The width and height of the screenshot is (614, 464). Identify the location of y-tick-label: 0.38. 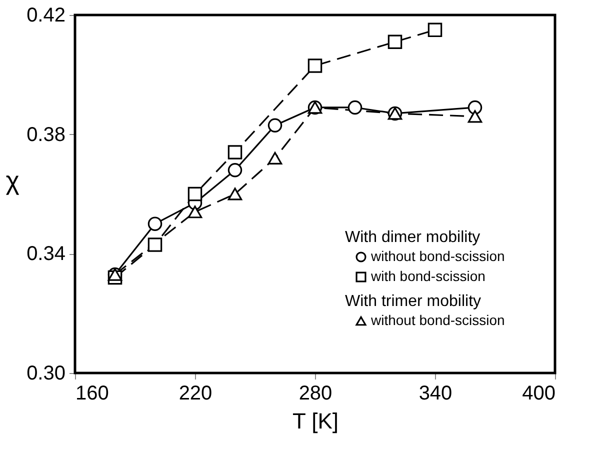
(46, 135).